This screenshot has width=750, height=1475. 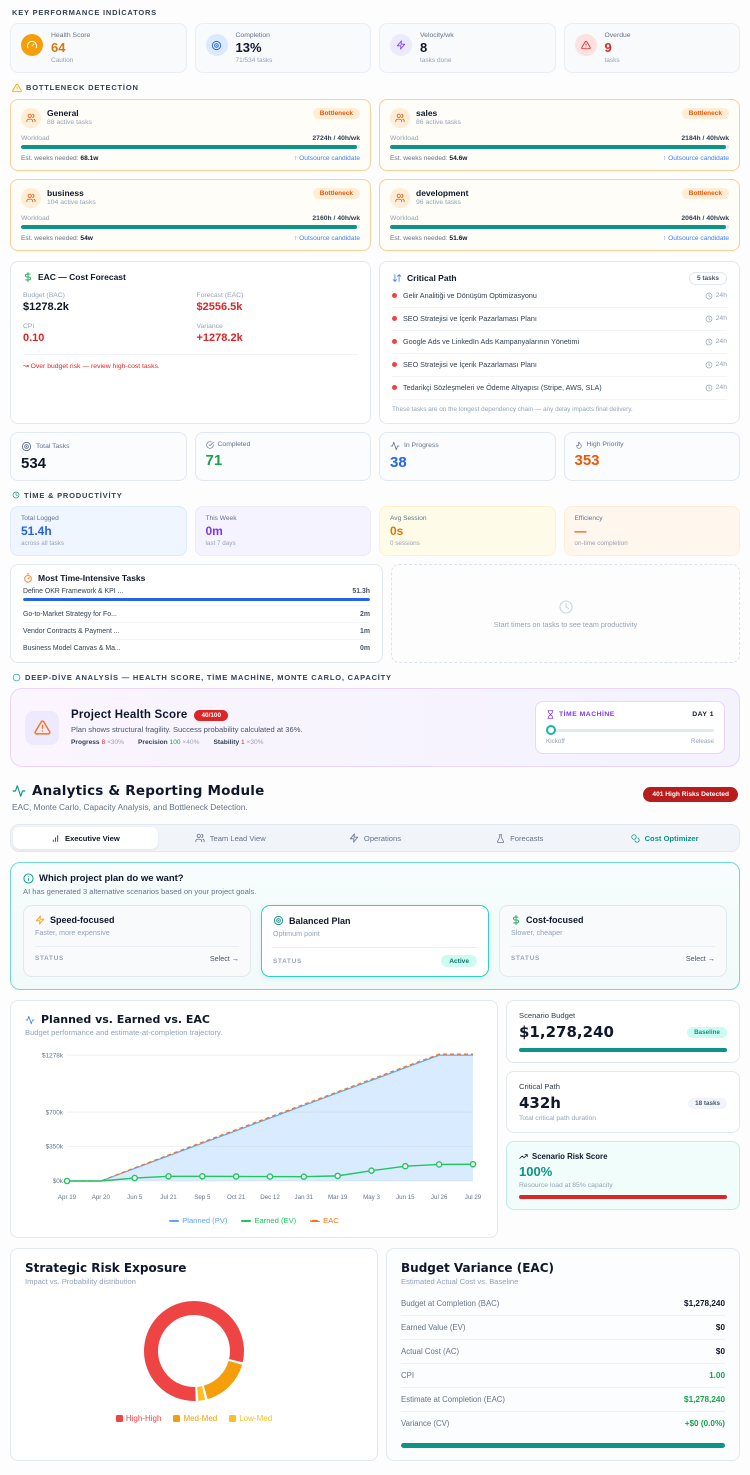 What do you see at coordinates (437, 60) in the screenshot?
I see `kpi-sub: tasks done` at bounding box center [437, 60].